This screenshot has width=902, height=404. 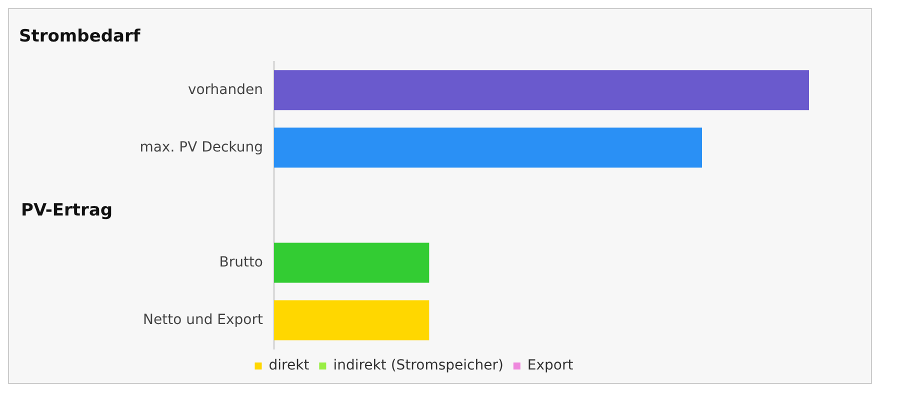 What do you see at coordinates (80, 36) in the screenshot?
I see `text: Strombedarf` at bounding box center [80, 36].